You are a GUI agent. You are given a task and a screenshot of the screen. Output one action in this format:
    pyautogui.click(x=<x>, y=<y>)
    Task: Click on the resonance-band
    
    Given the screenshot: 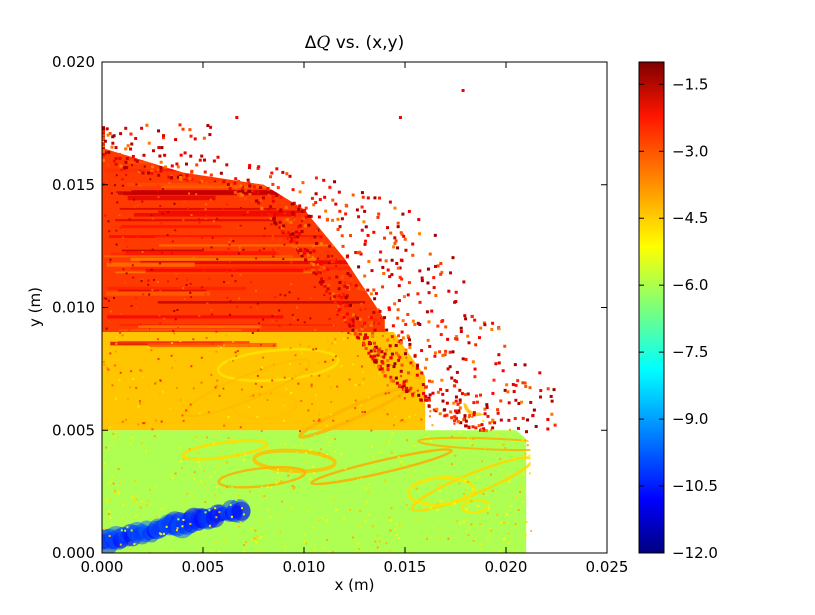 What is the action you would take?
    pyautogui.click(x=225, y=450)
    